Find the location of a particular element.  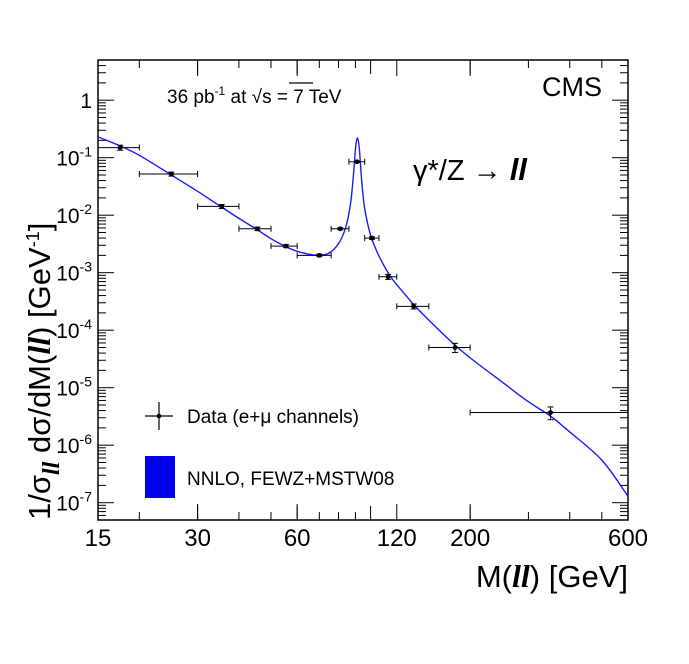

y-tick-label: 10⁻⁷ is located at coordinates (74, 502).